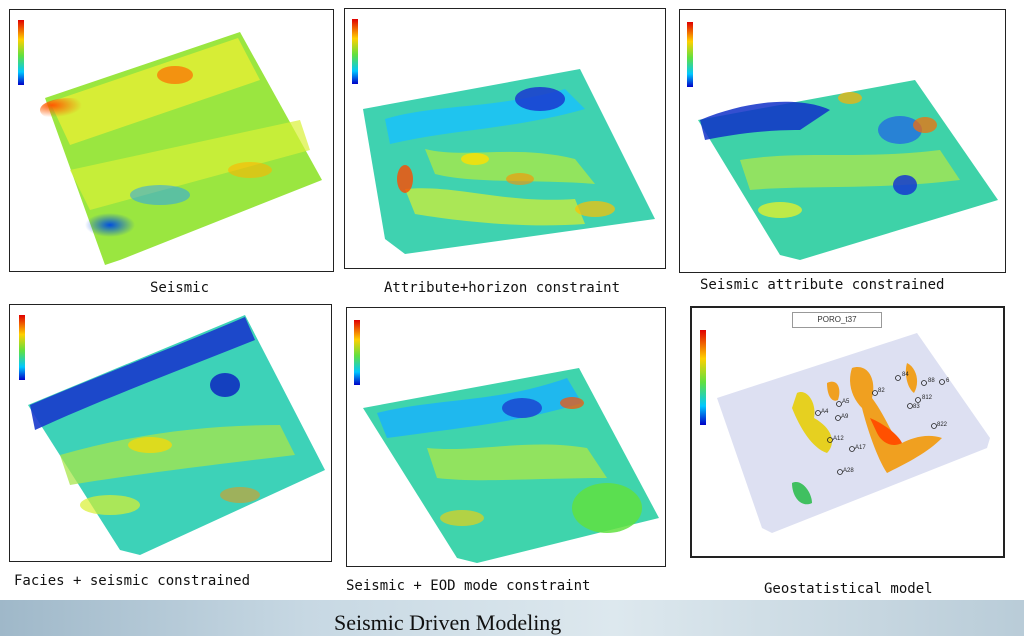 The image size is (1024, 636). Describe the element at coordinates (180, 288) in the screenshot. I see `caption-seismic: Seismic` at that location.